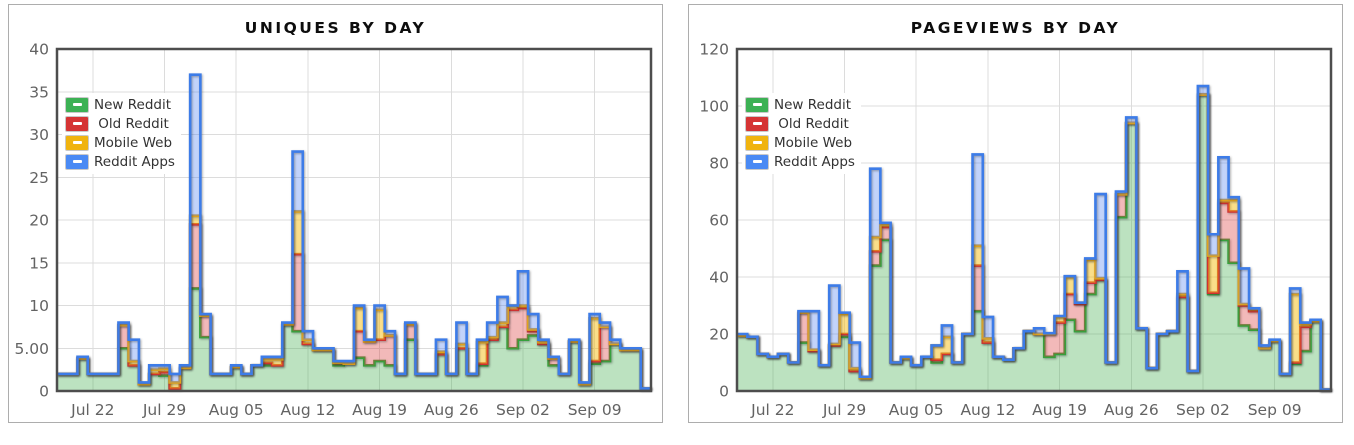 The width and height of the screenshot is (1354, 445). Describe the element at coordinates (39, 135) in the screenshot. I see `y-tick-label: 30` at that location.